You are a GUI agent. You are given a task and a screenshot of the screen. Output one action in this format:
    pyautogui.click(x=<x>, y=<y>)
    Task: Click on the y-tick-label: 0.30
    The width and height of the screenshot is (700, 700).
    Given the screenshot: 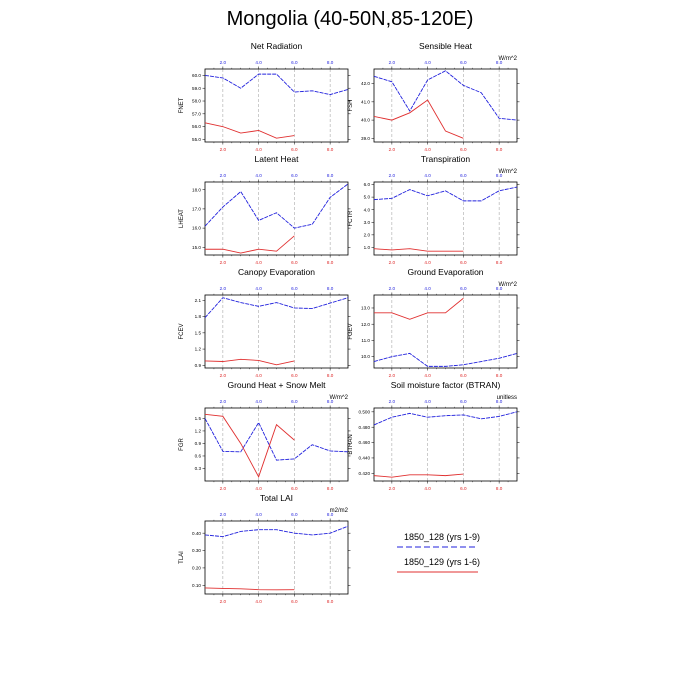 What is the action you would take?
    pyautogui.click(x=196, y=550)
    